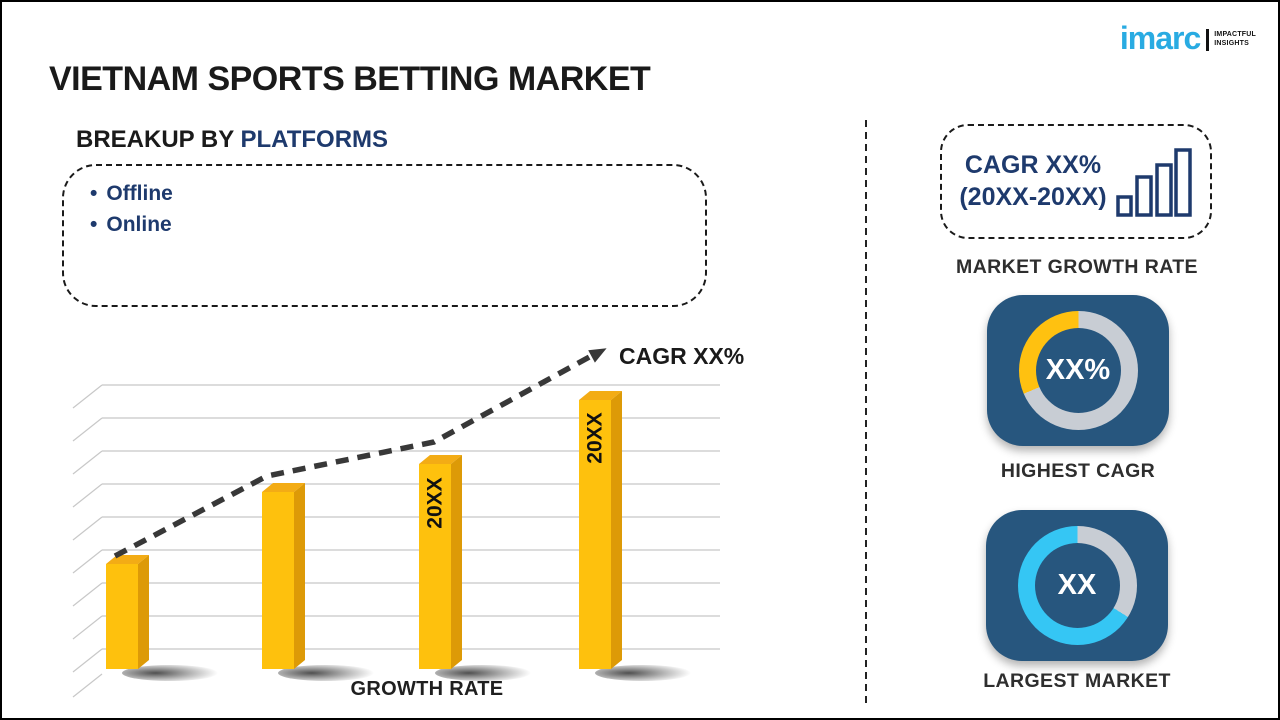 The image size is (1280, 720). Describe the element at coordinates (597, 355) in the screenshot. I see `arrowhead-icon` at that location.